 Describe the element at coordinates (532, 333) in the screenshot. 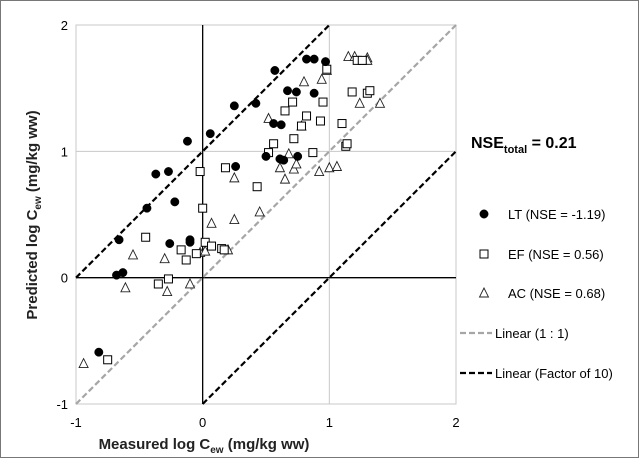

I see `legend-label: Linear (1 : 1)` at that location.